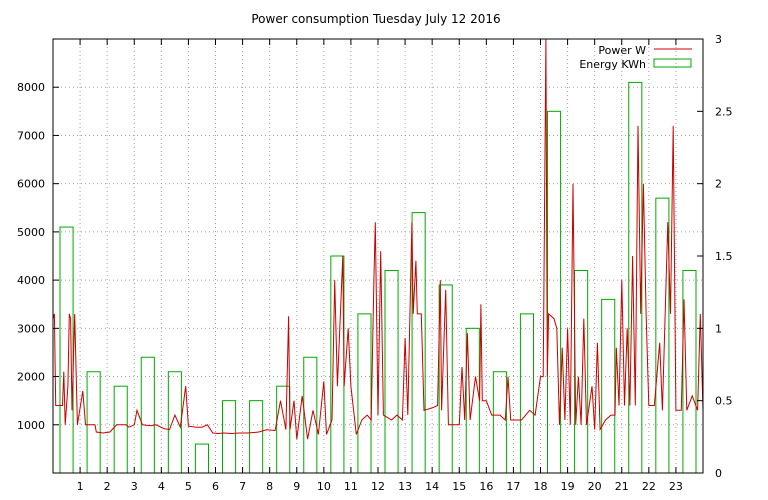 Image resolution: width=768 pixels, height=500 pixels. What do you see at coordinates (724, 401) in the screenshot?
I see `y-right-tick-label: 0.5` at bounding box center [724, 401].